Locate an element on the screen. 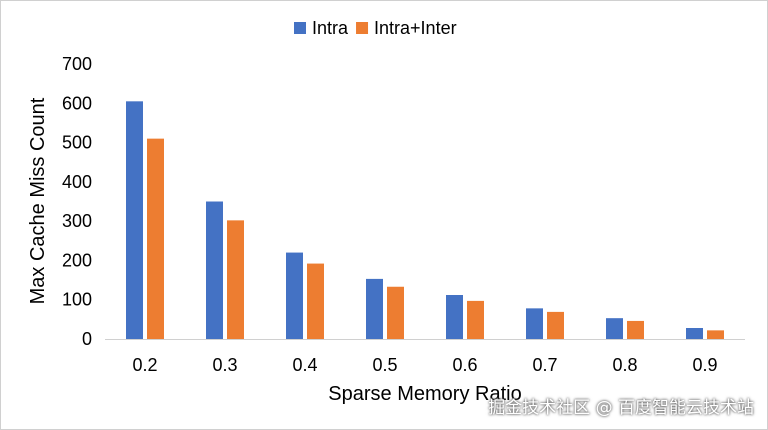 The width and height of the screenshot is (768, 430). bar-intra-0.5 is located at coordinates (374, 308).